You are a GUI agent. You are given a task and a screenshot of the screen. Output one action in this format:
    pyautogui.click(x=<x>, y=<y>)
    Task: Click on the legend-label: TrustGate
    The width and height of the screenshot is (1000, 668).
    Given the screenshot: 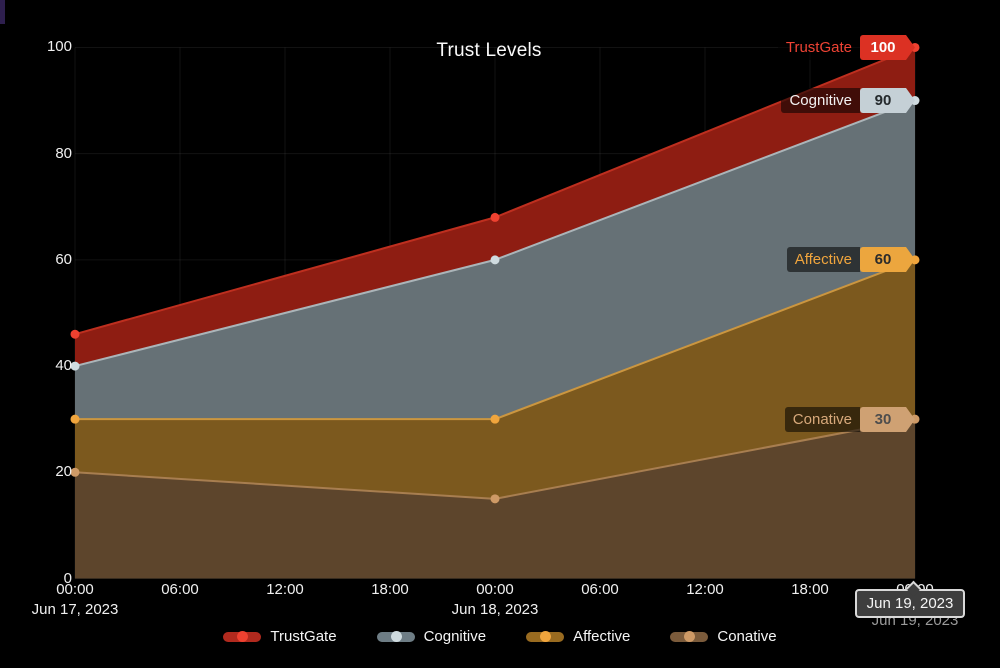 What is the action you would take?
    pyautogui.click(x=303, y=636)
    